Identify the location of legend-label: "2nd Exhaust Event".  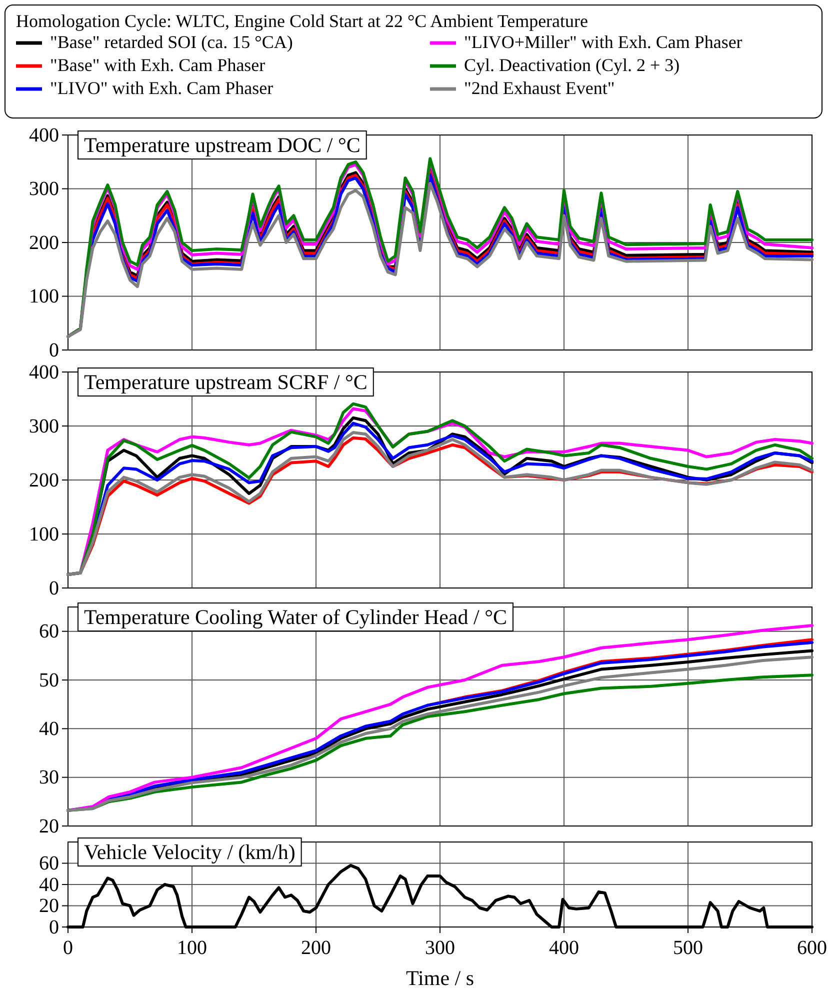
(539, 88).